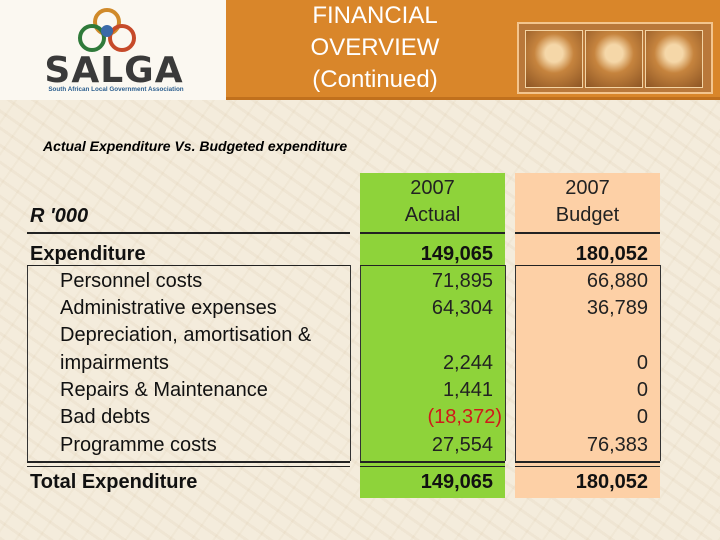 The width and height of the screenshot is (720, 540). What do you see at coordinates (360, 98) in the screenshot?
I see `header-divider` at bounding box center [360, 98].